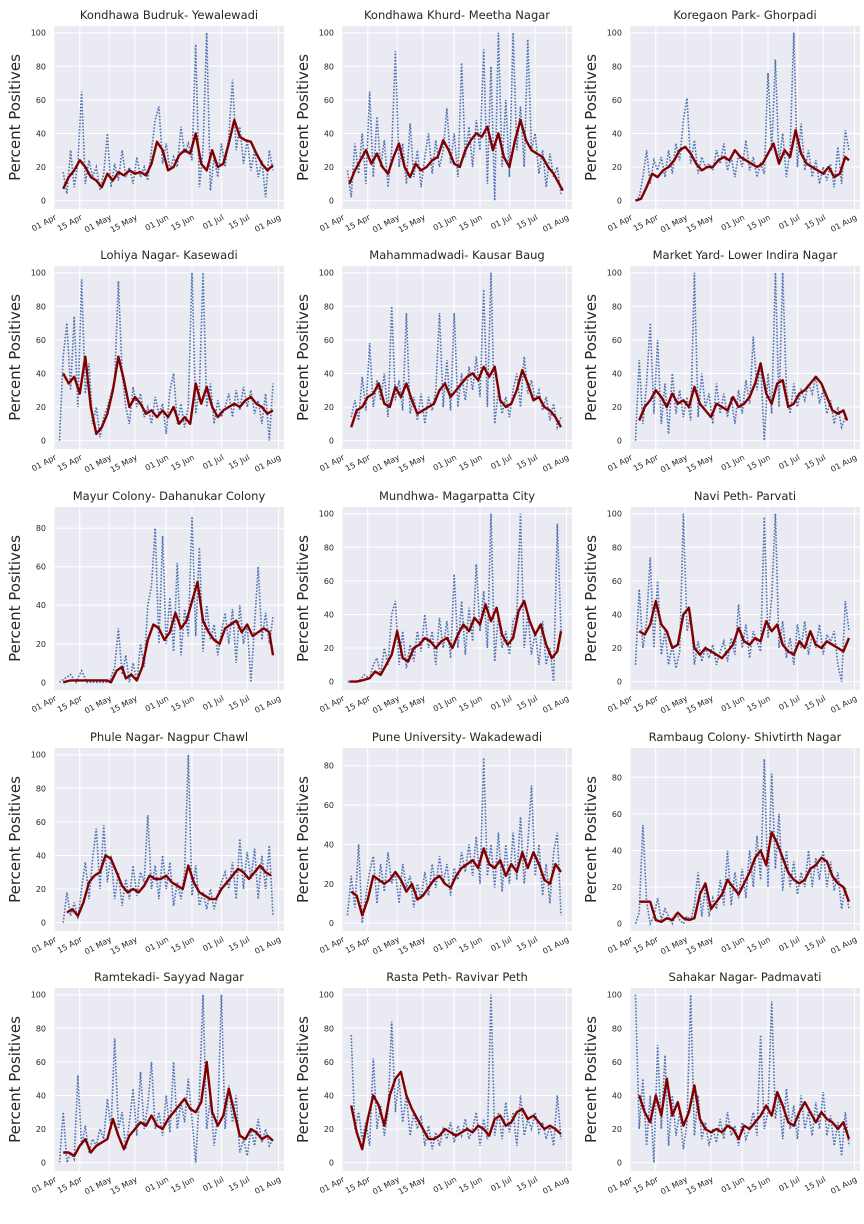 The height and width of the screenshot is (1224, 864). What do you see at coordinates (745, 977) in the screenshot?
I see `panel-title: Sahakar Nagar- Padmavati` at bounding box center [745, 977].